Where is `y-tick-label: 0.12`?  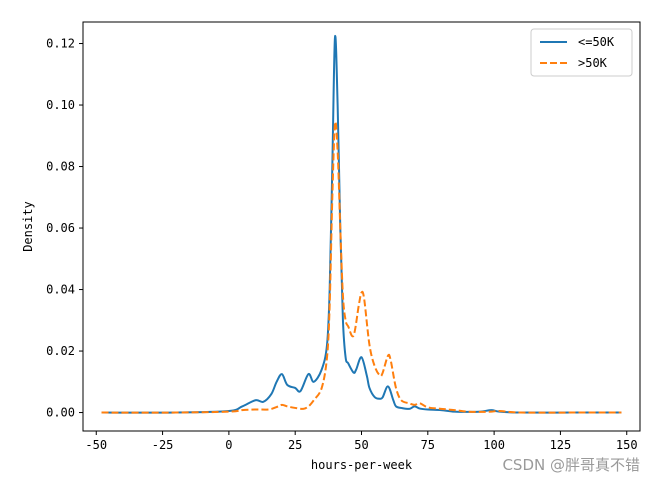 y-tick-label: 0.12 is located at coordinates (60, 44).